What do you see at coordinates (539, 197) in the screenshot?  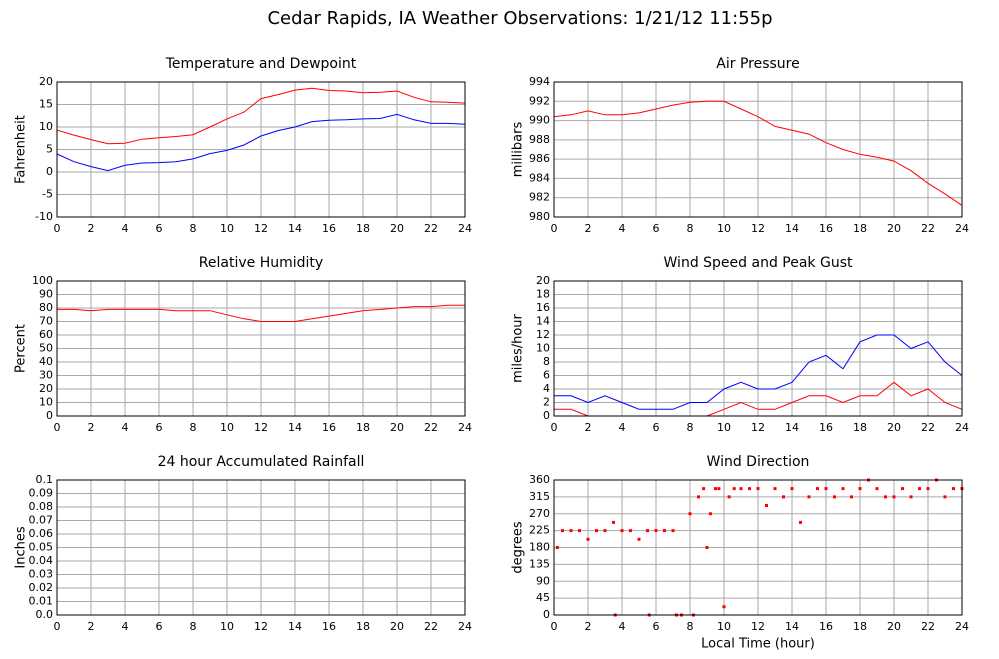 I see `y-tick-label: 982` at bounding box center [539, 197].